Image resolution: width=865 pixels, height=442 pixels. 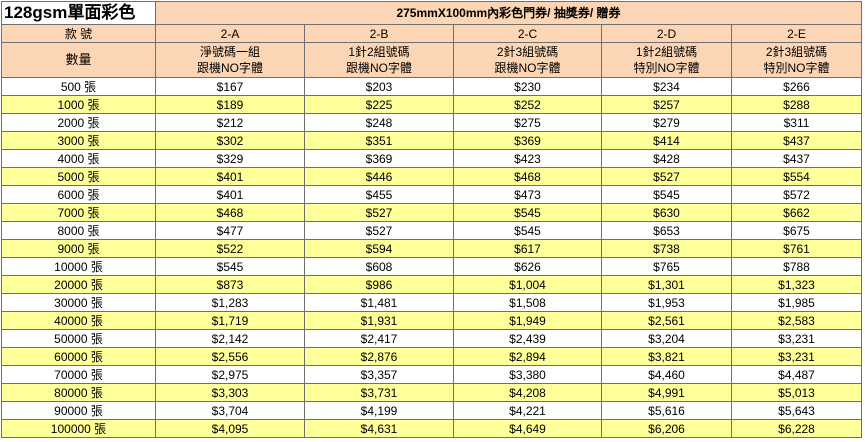 I want to click on price-cell: $738, so click(x=666, y=248).